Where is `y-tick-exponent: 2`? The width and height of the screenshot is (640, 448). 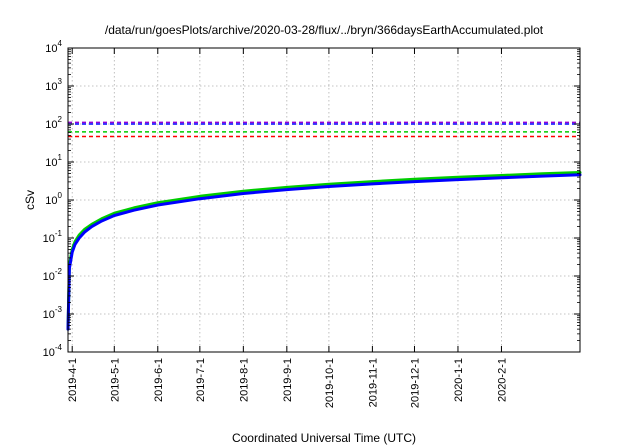 y-tick-exponent: 2 is located at coordinates (60, 119).